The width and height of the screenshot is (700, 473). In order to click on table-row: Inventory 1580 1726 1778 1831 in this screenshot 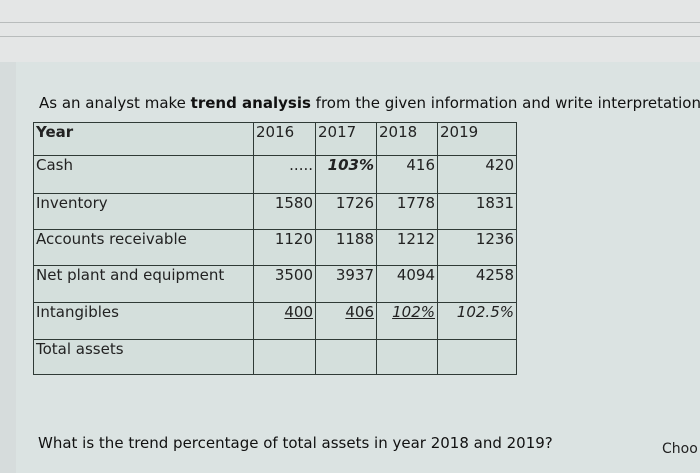, I will do `click(275, 211)`.